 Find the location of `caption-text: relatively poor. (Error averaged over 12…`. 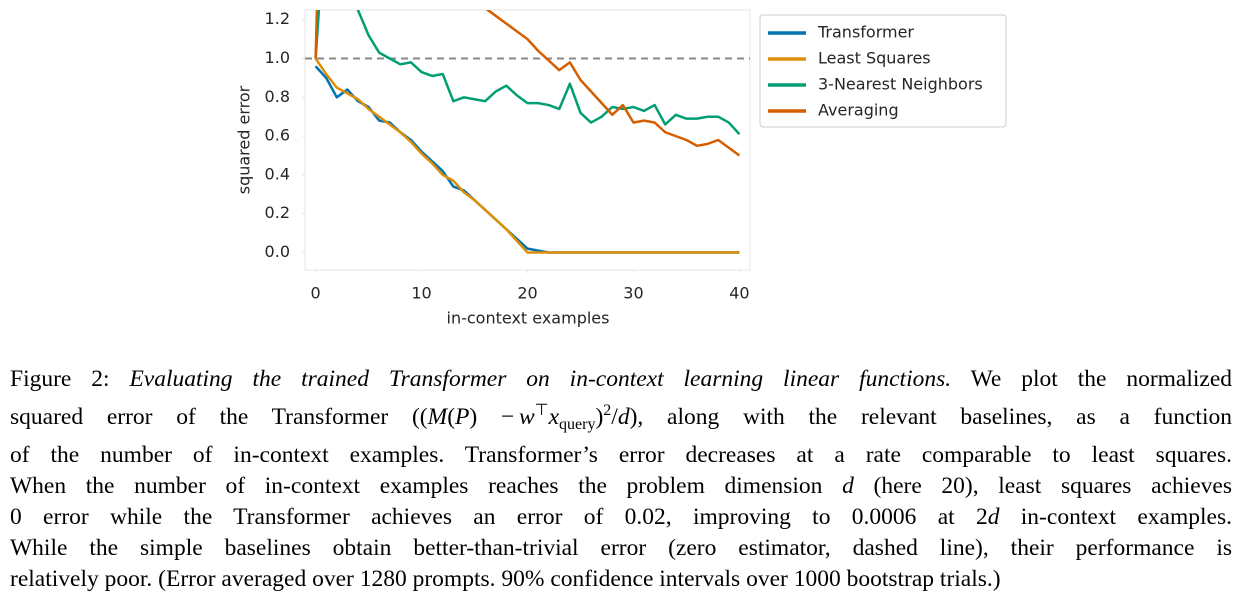

caption-text: relatively poor. (Error averaged over 12… is located at coordinates (505, 579).